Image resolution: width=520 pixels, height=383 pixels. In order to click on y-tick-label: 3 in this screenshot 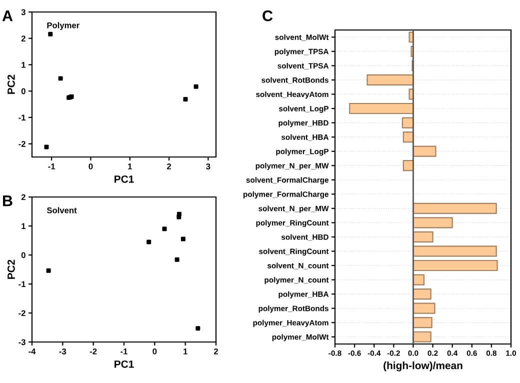, I will do `click(23, 12)`.